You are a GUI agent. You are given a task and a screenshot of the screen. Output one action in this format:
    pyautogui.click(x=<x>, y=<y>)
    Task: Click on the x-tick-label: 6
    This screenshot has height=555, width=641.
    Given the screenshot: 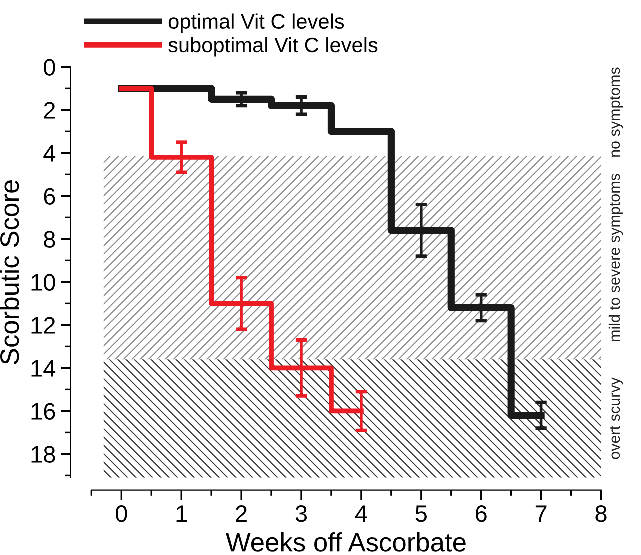 What is the action you would take?
    pyautogui.click(x=481, y=514)
    